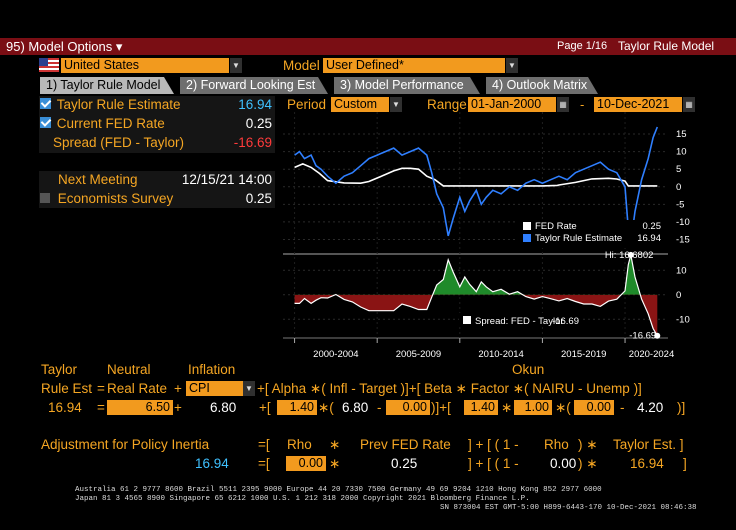 The image size is (736, 530). I want to click on economists-value: 0.25, so click(258, 198).